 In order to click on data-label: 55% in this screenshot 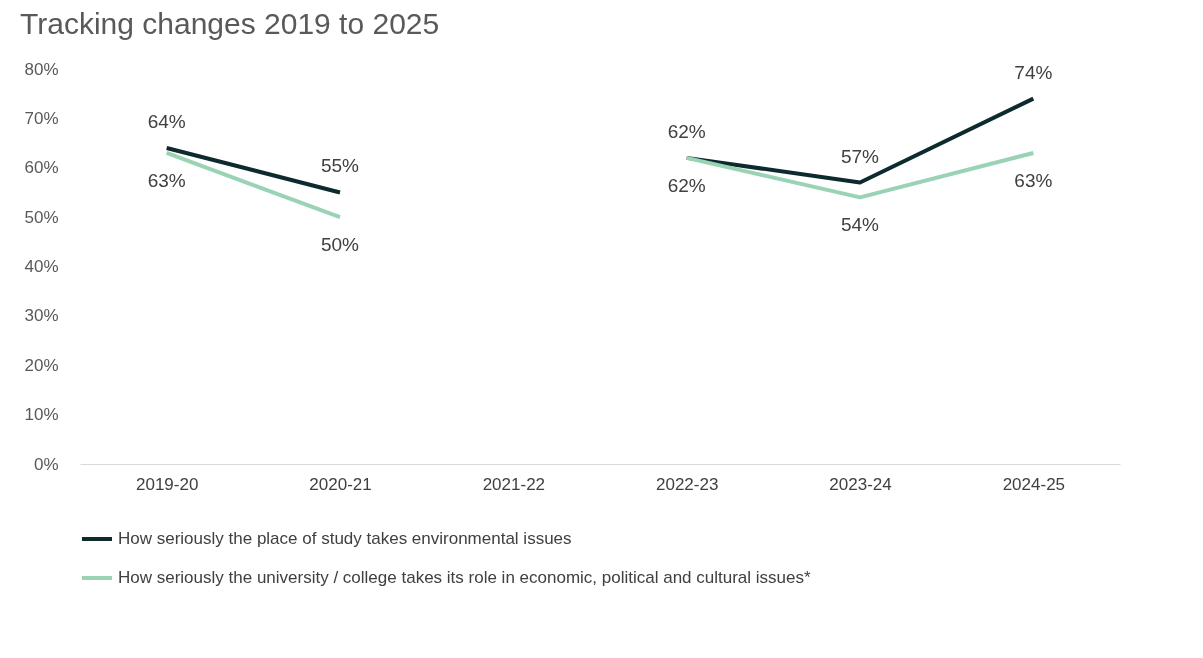, I will do `click(340, 166)`.